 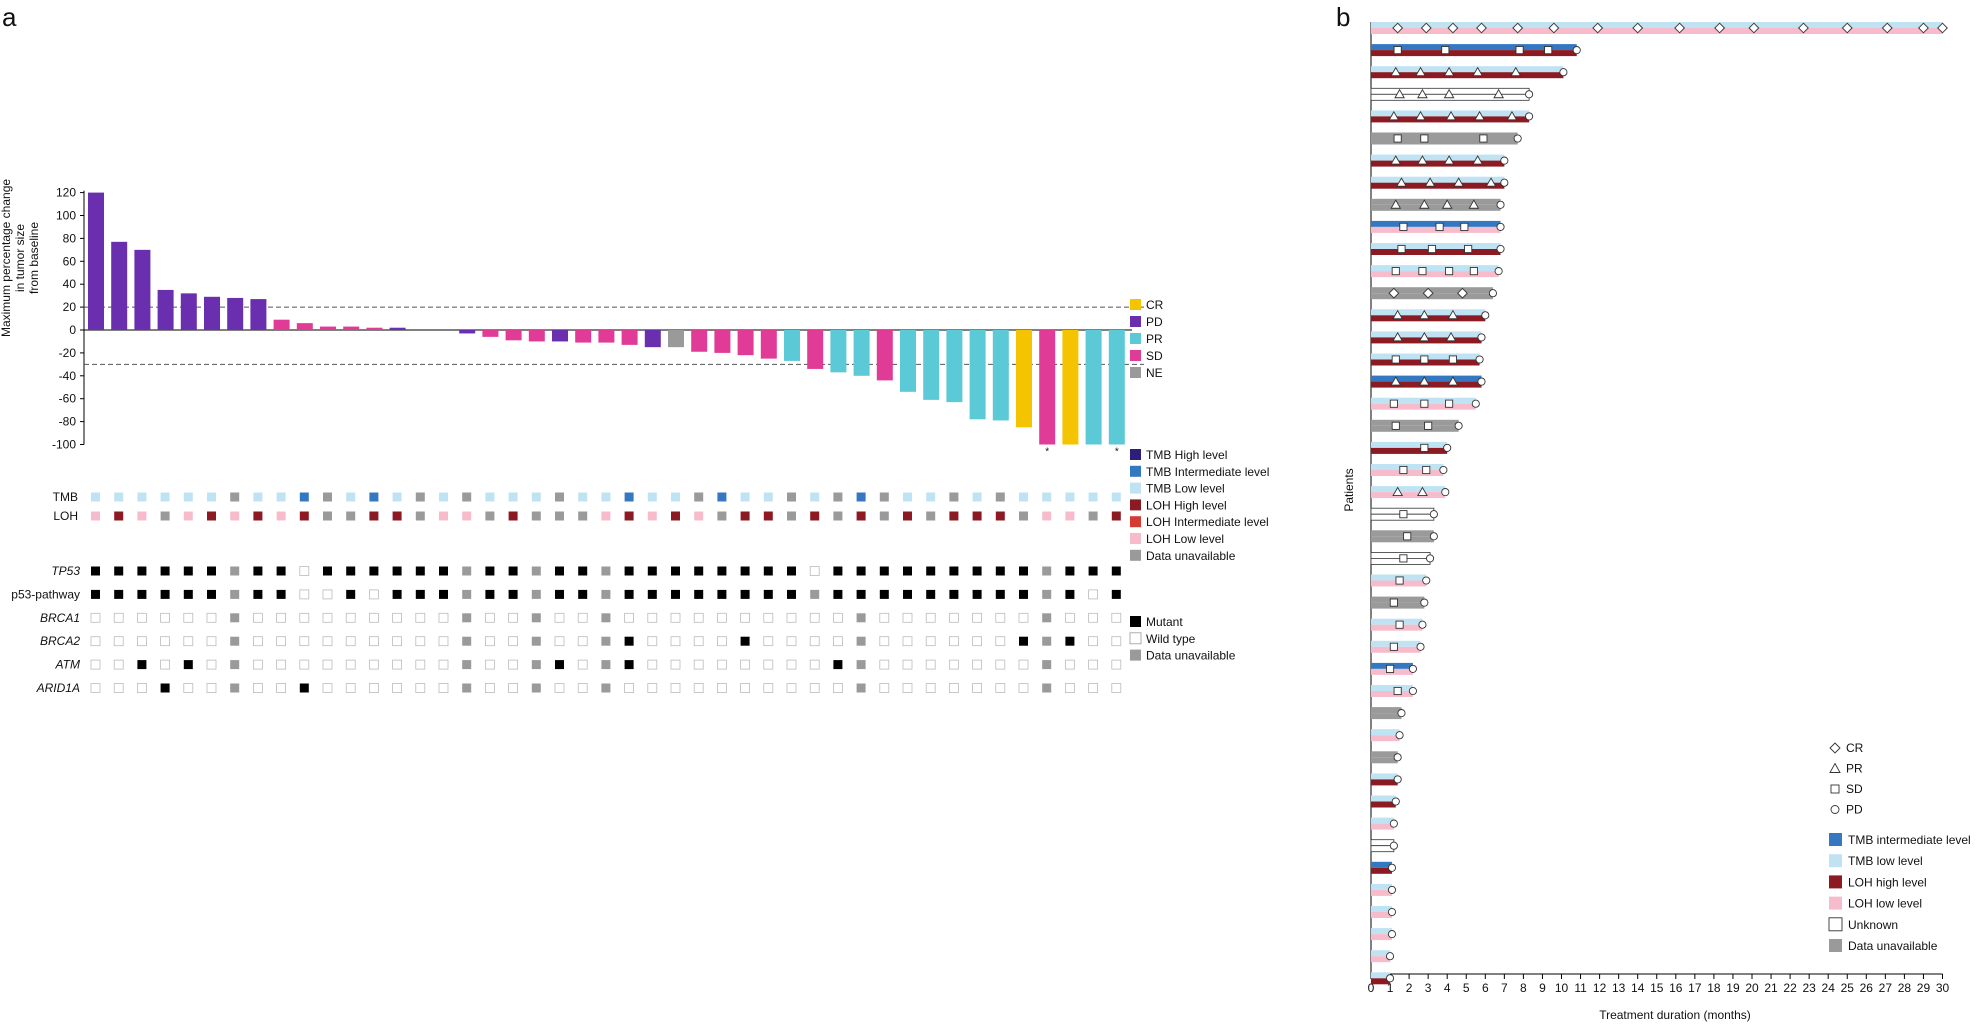 What do you see at coordinates (64, 445) in the screenshot?
I see `waterfall-y-tick-label: -100` at bounding box center [64, 445].